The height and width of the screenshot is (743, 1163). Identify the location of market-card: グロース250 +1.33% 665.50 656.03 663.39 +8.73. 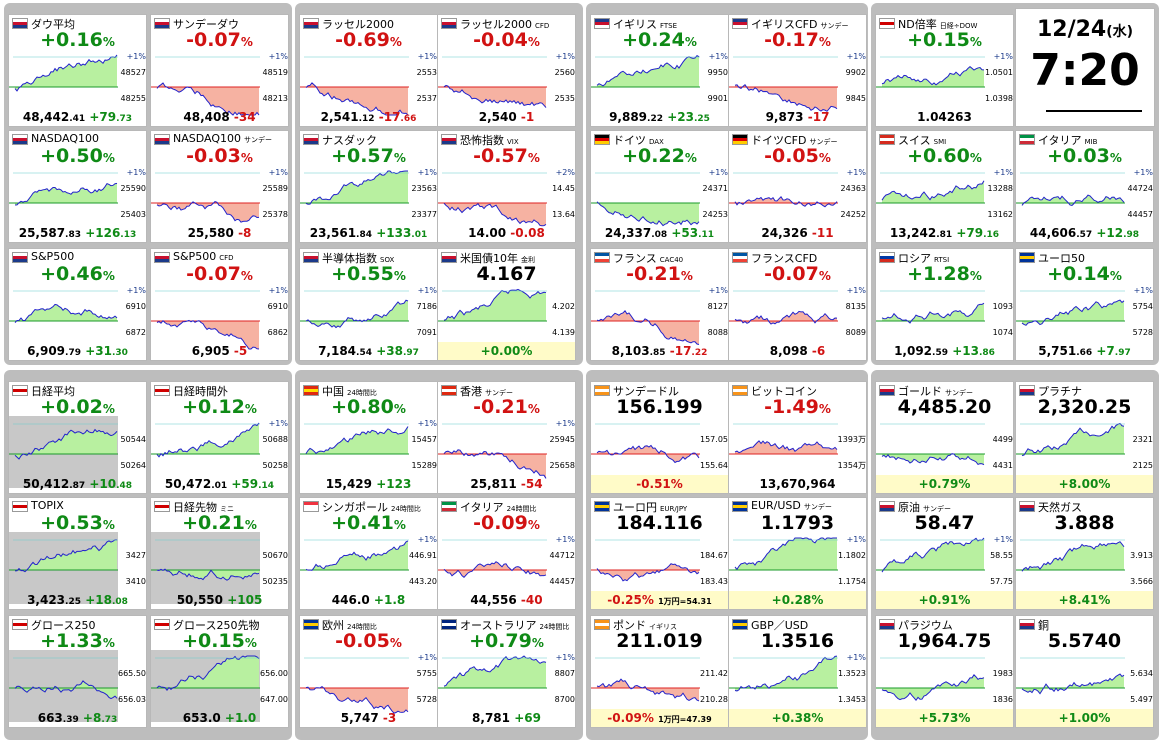
(77, 671).